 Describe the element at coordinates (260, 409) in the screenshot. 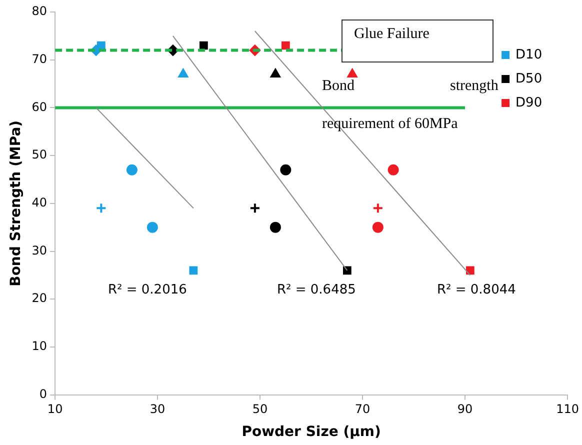

I see `x-tick-label: 50` at that location.